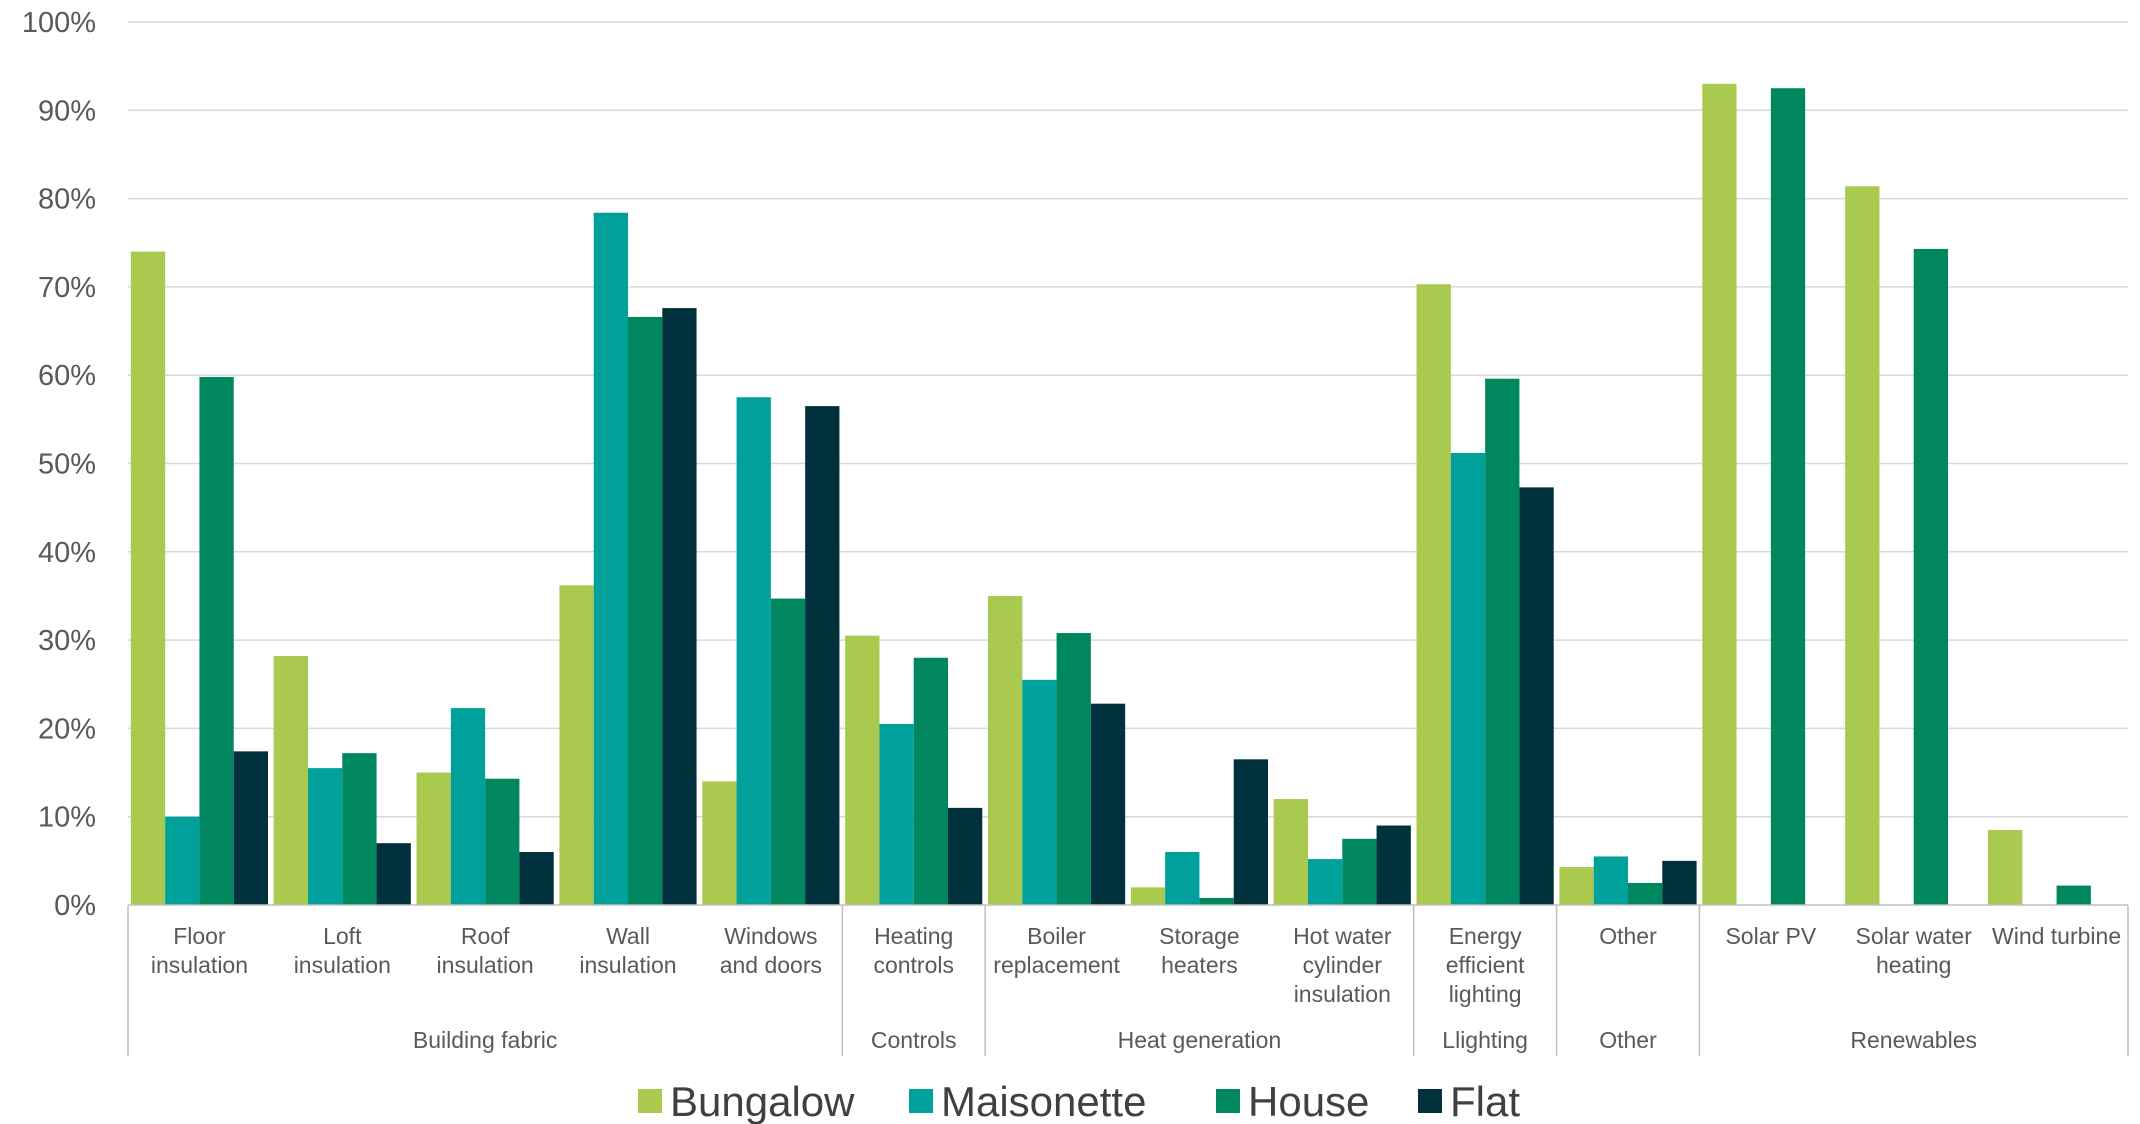 This screenshot has width=2140, height=1124. Describe the element at coordinates (1485, 1040) in the screenshot. I see `x-group-label: Llighting` at that location.